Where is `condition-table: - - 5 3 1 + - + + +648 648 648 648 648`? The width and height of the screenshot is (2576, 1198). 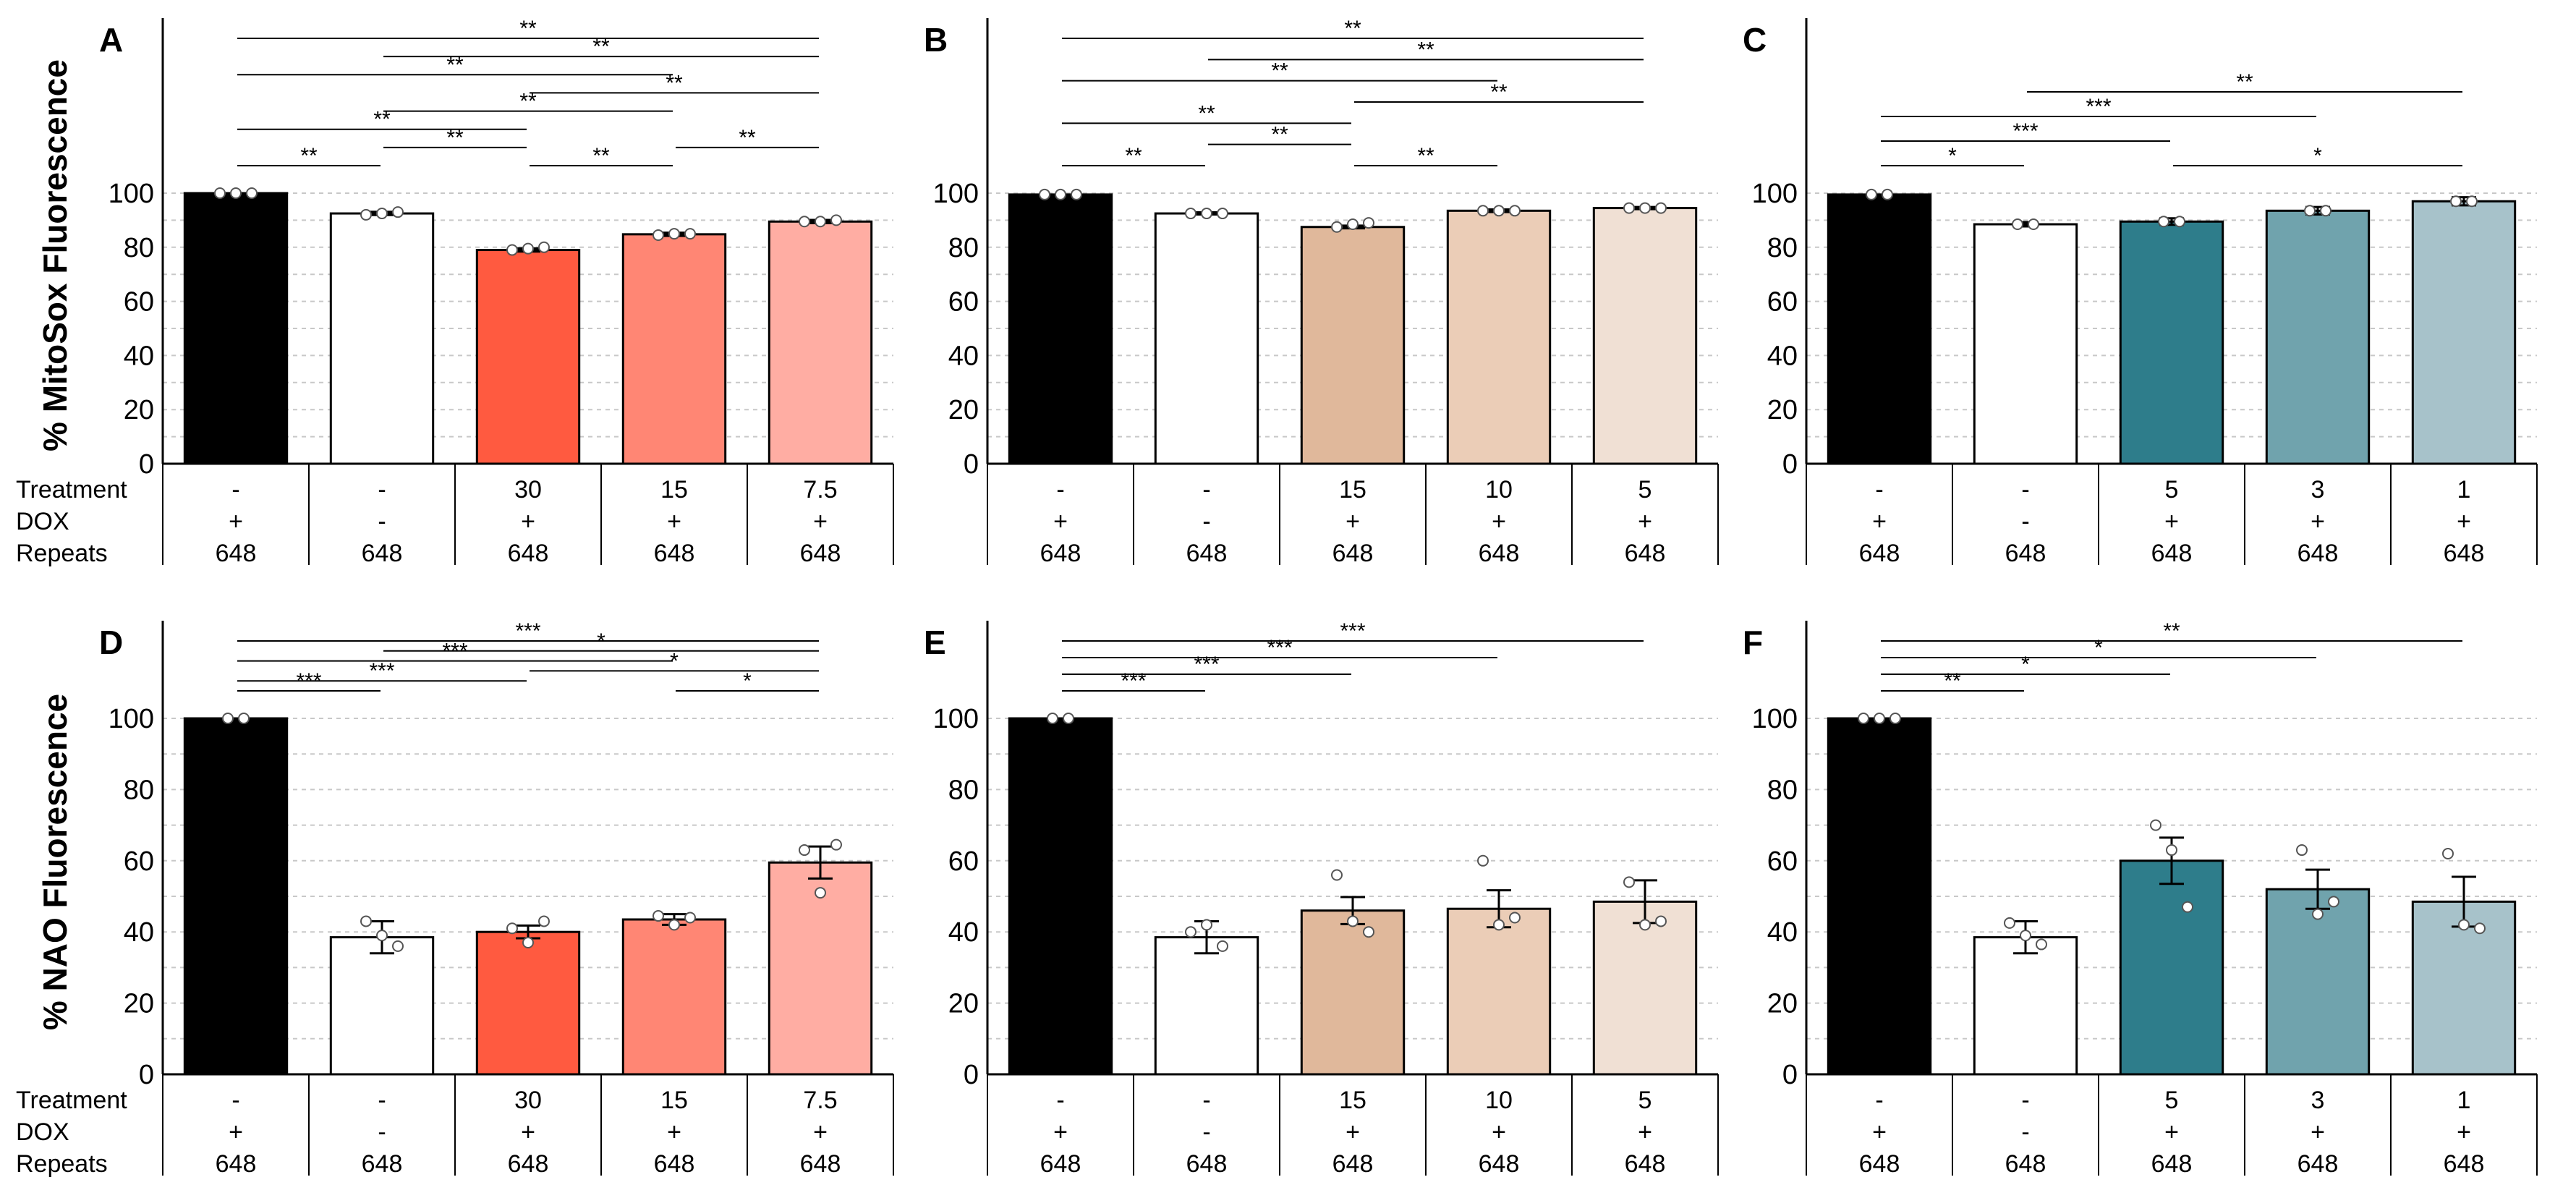
condition-table: - - 5 3 1 + - + + +648 648 648 648 648 is located at coordinates (2172, 1126).